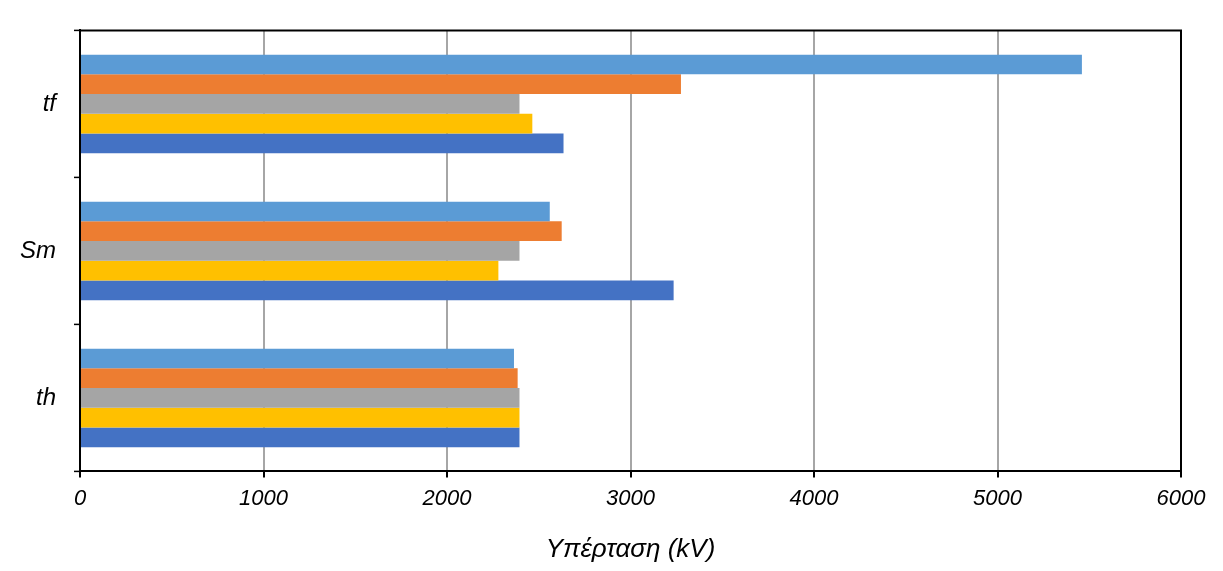 This screenshot has width=1223, height=571. Describe the element at coordinates (1181, 497) in the screenshot. I see `x-tick-label: 6000` at that location.